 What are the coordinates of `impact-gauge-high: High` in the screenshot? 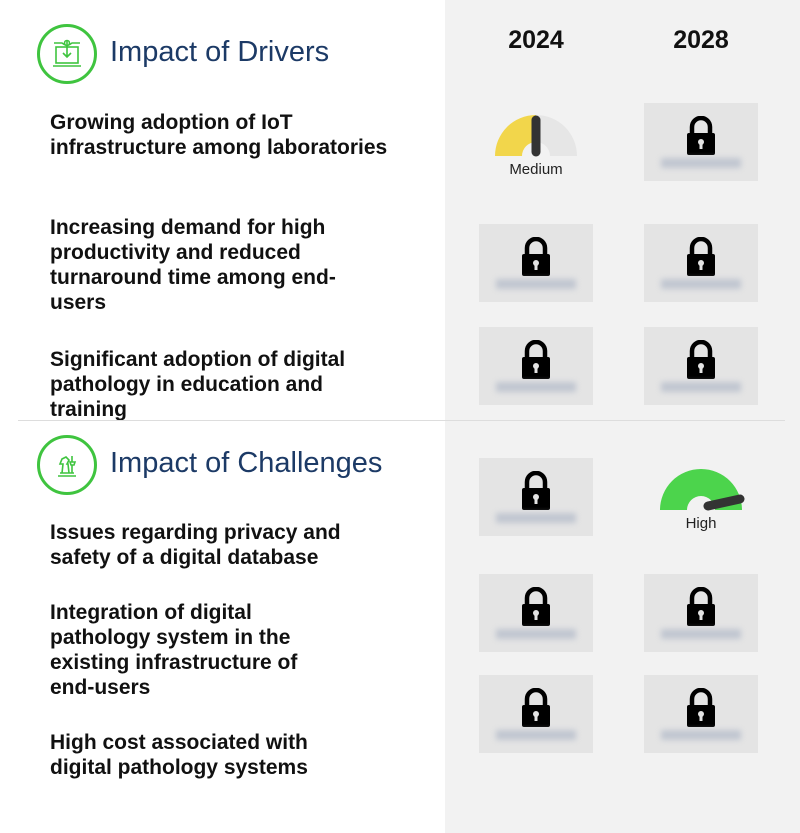 It's located at (701, 499).